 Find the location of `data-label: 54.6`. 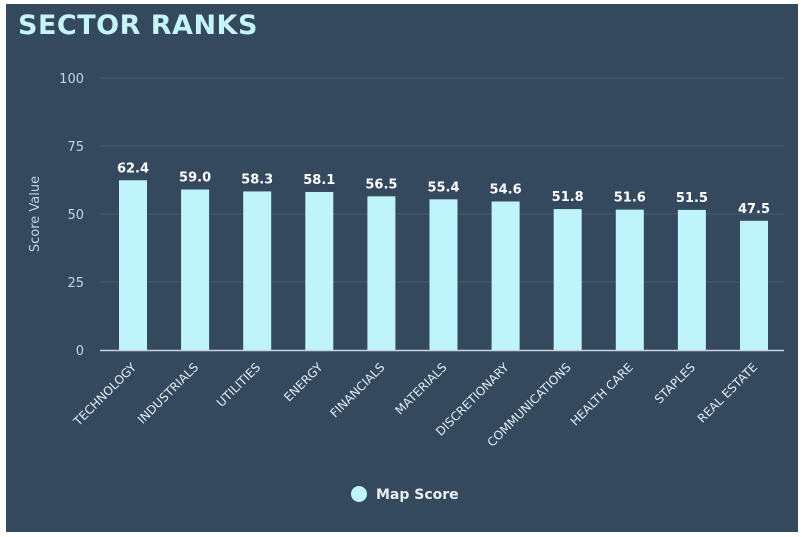

data-label: 54.6 is located at coordinates (506, 189).